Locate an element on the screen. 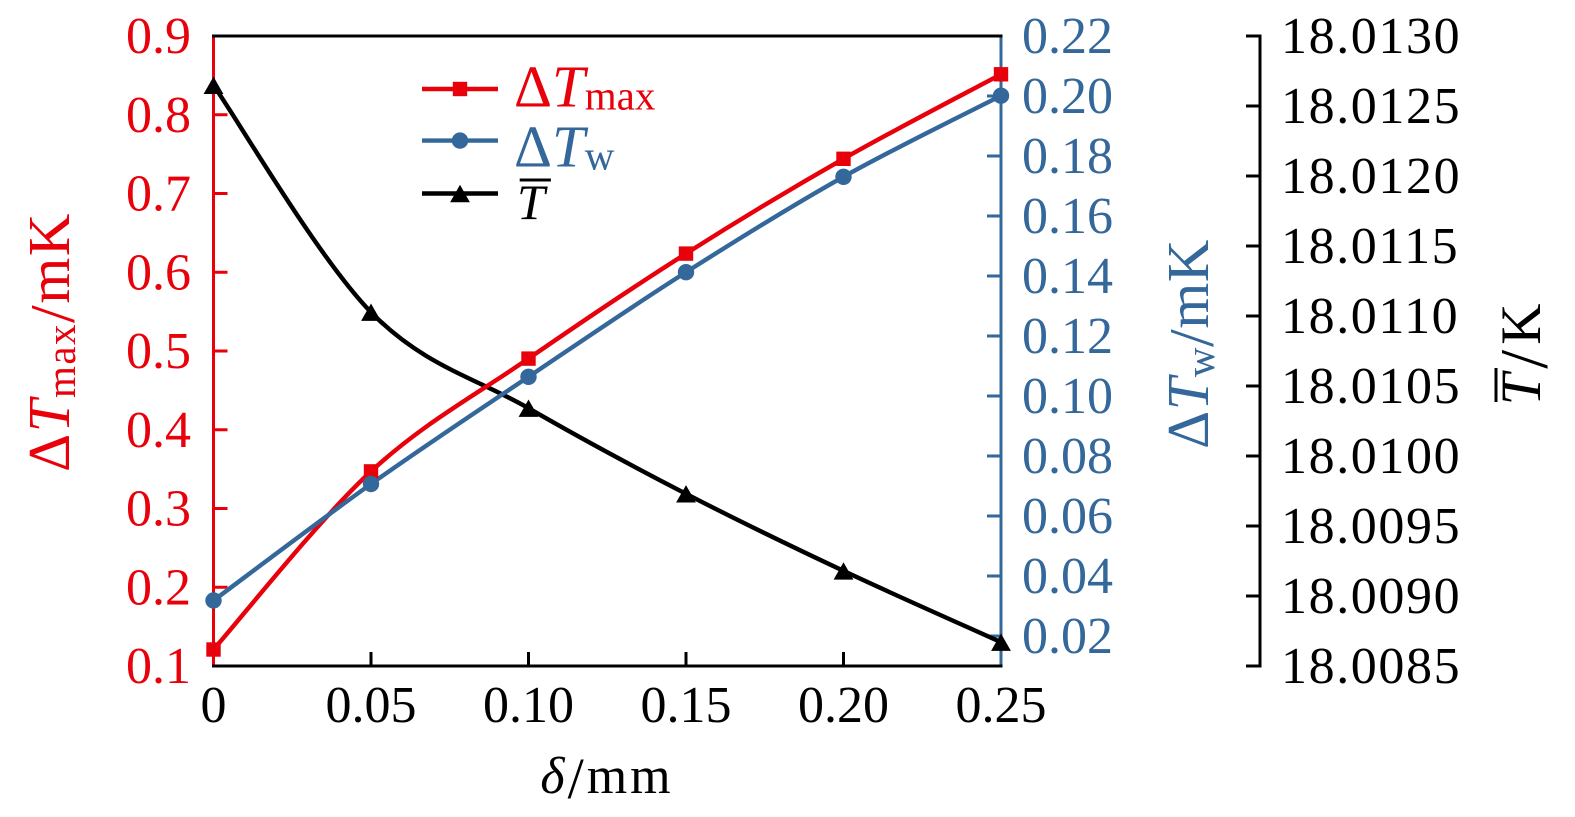  svg-text: 18.0110 is located at coordinates (1370, 316).